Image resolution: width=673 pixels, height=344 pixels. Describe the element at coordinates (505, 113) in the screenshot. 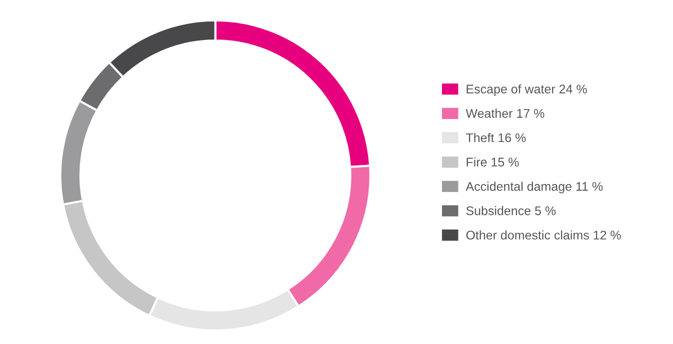

I see `legend-label: Weather 17 %` at that location.